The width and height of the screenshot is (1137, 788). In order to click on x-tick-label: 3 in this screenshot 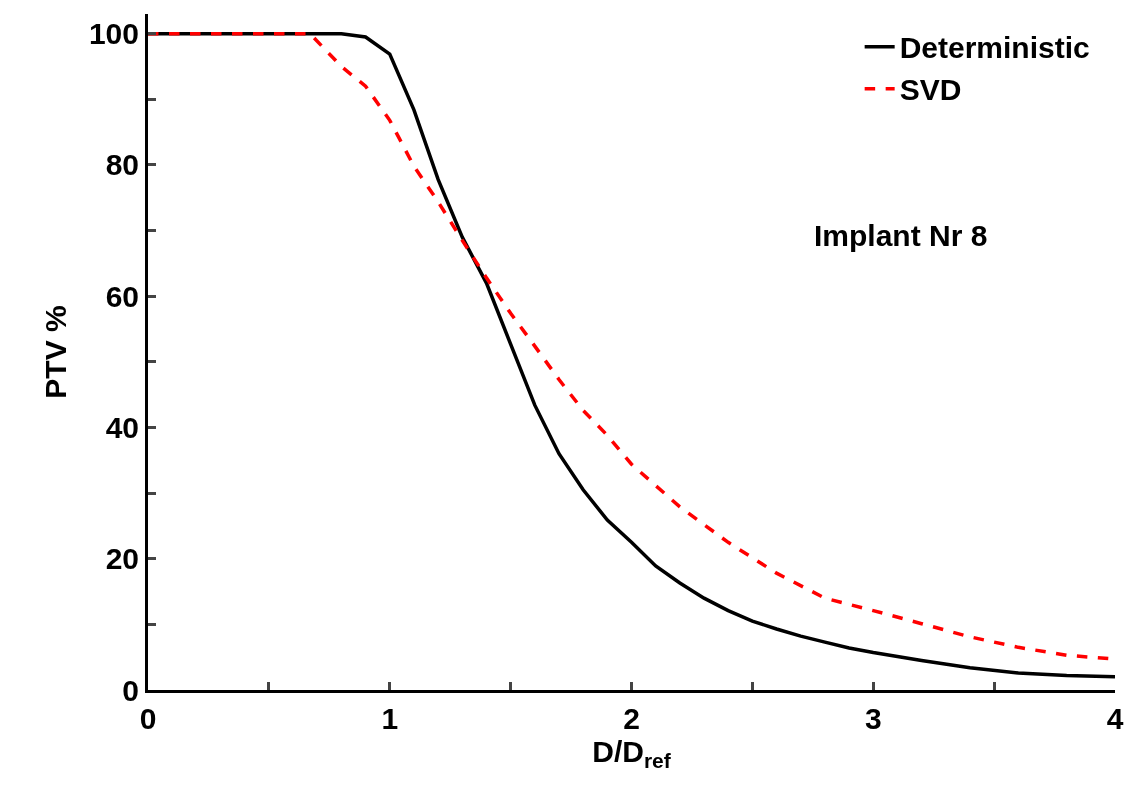, I will do `click(873, 718)`.